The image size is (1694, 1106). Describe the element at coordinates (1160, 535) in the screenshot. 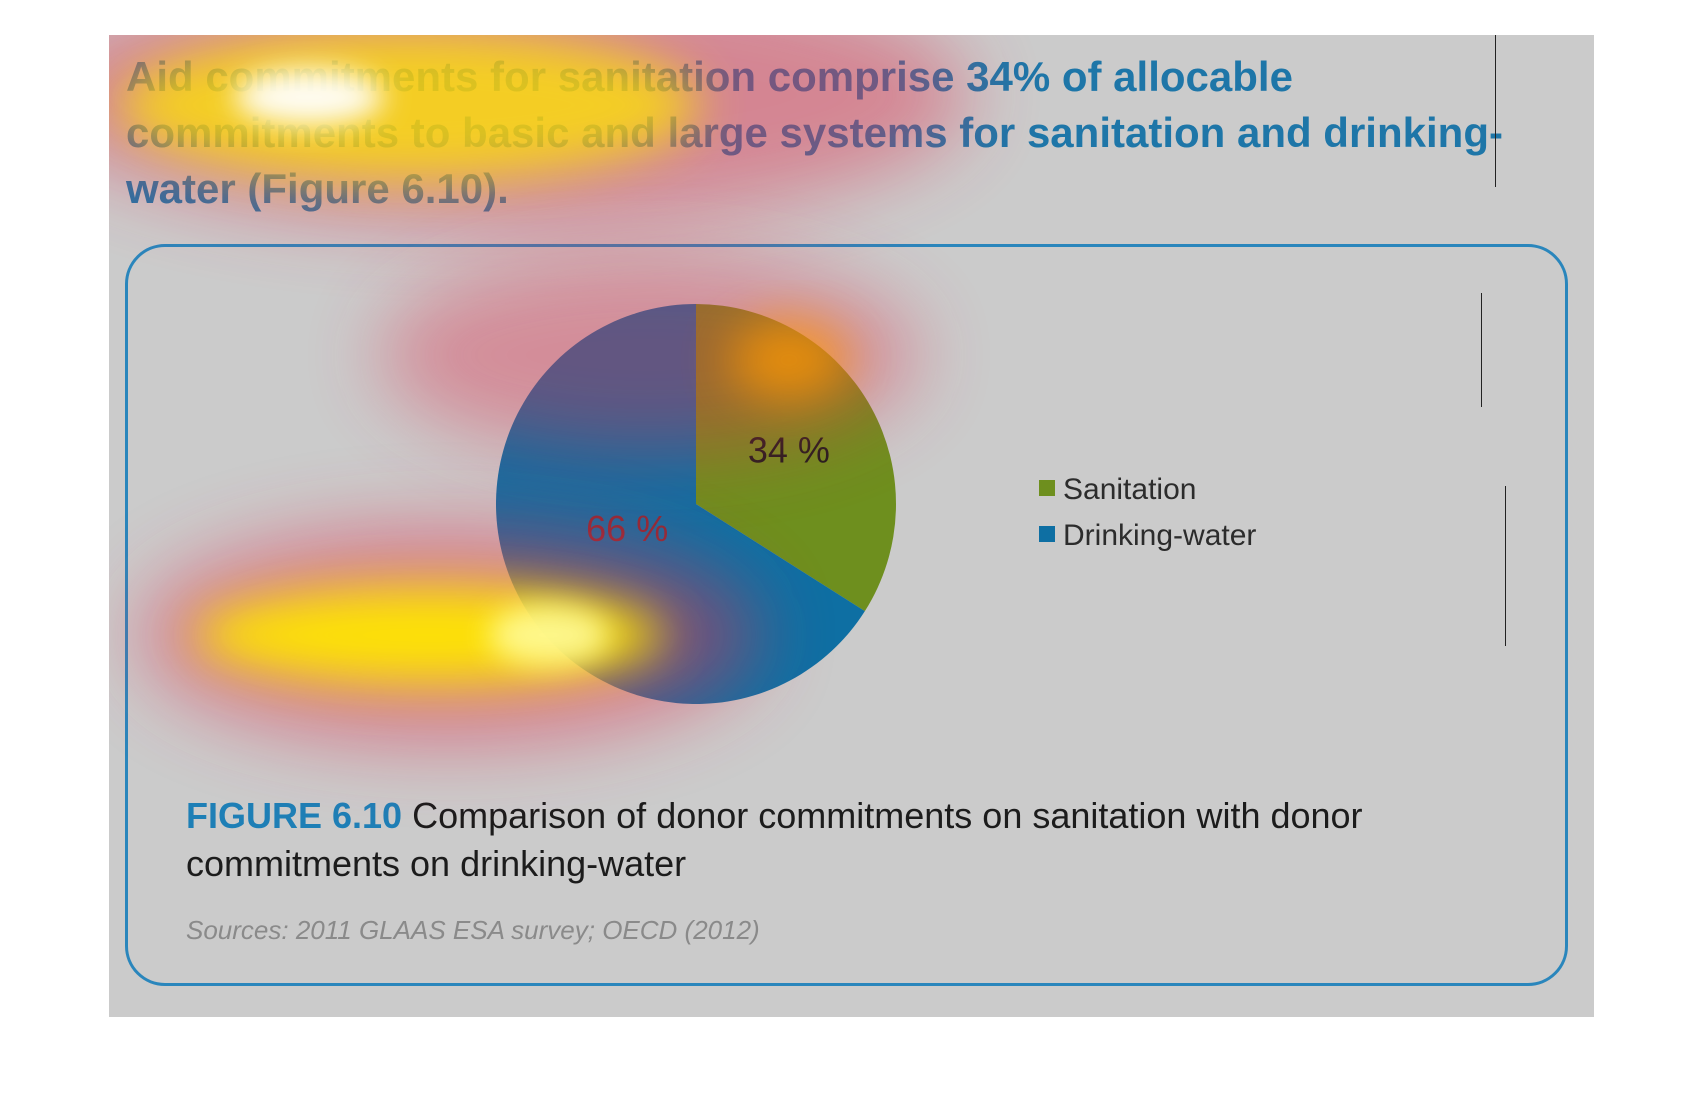

I see `legend-label-drinking-water: Drinking-water` at that location.